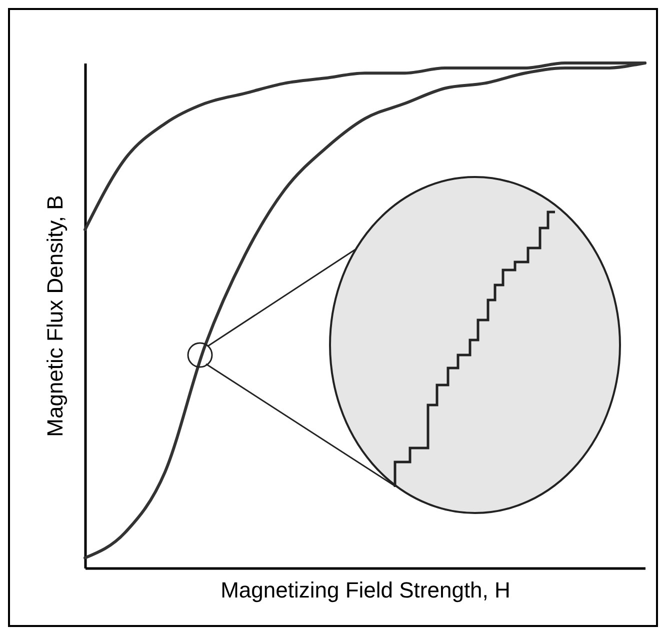 This screenshot has width=666, height=635. Describe the element at coordinates (365, 590) in the screenshot. I see `x-axis-title: Magnetizing Field Strength, H` at that location.